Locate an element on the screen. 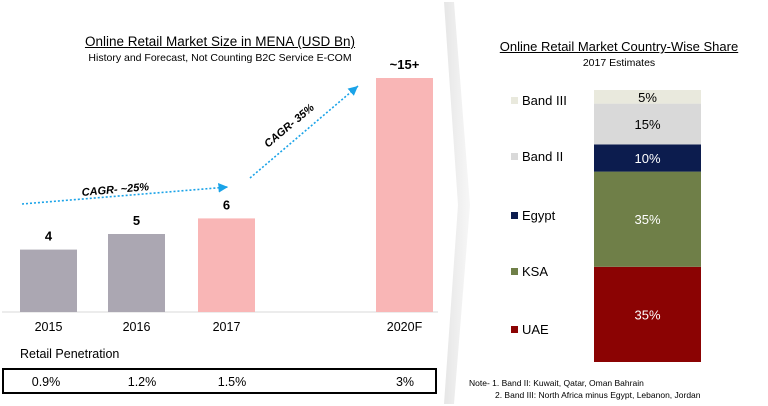 The image size is (768, 406). cagr-history-label: CAGR- ~25% is located at coordinates (115, 190).